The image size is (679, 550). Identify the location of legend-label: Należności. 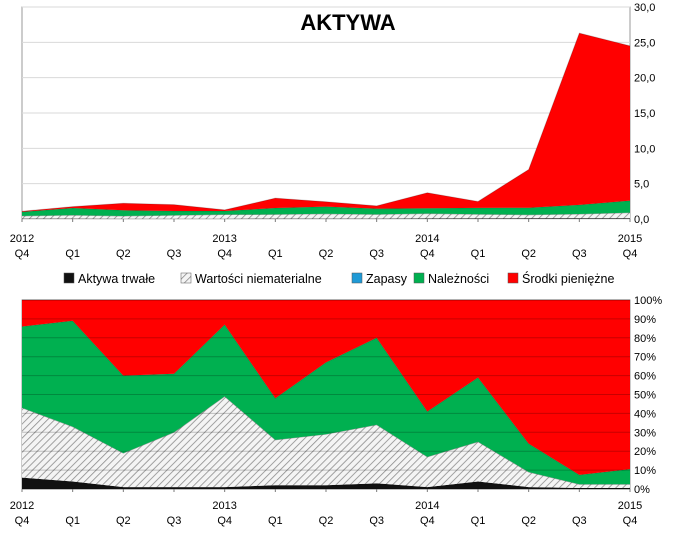
(458, 279).